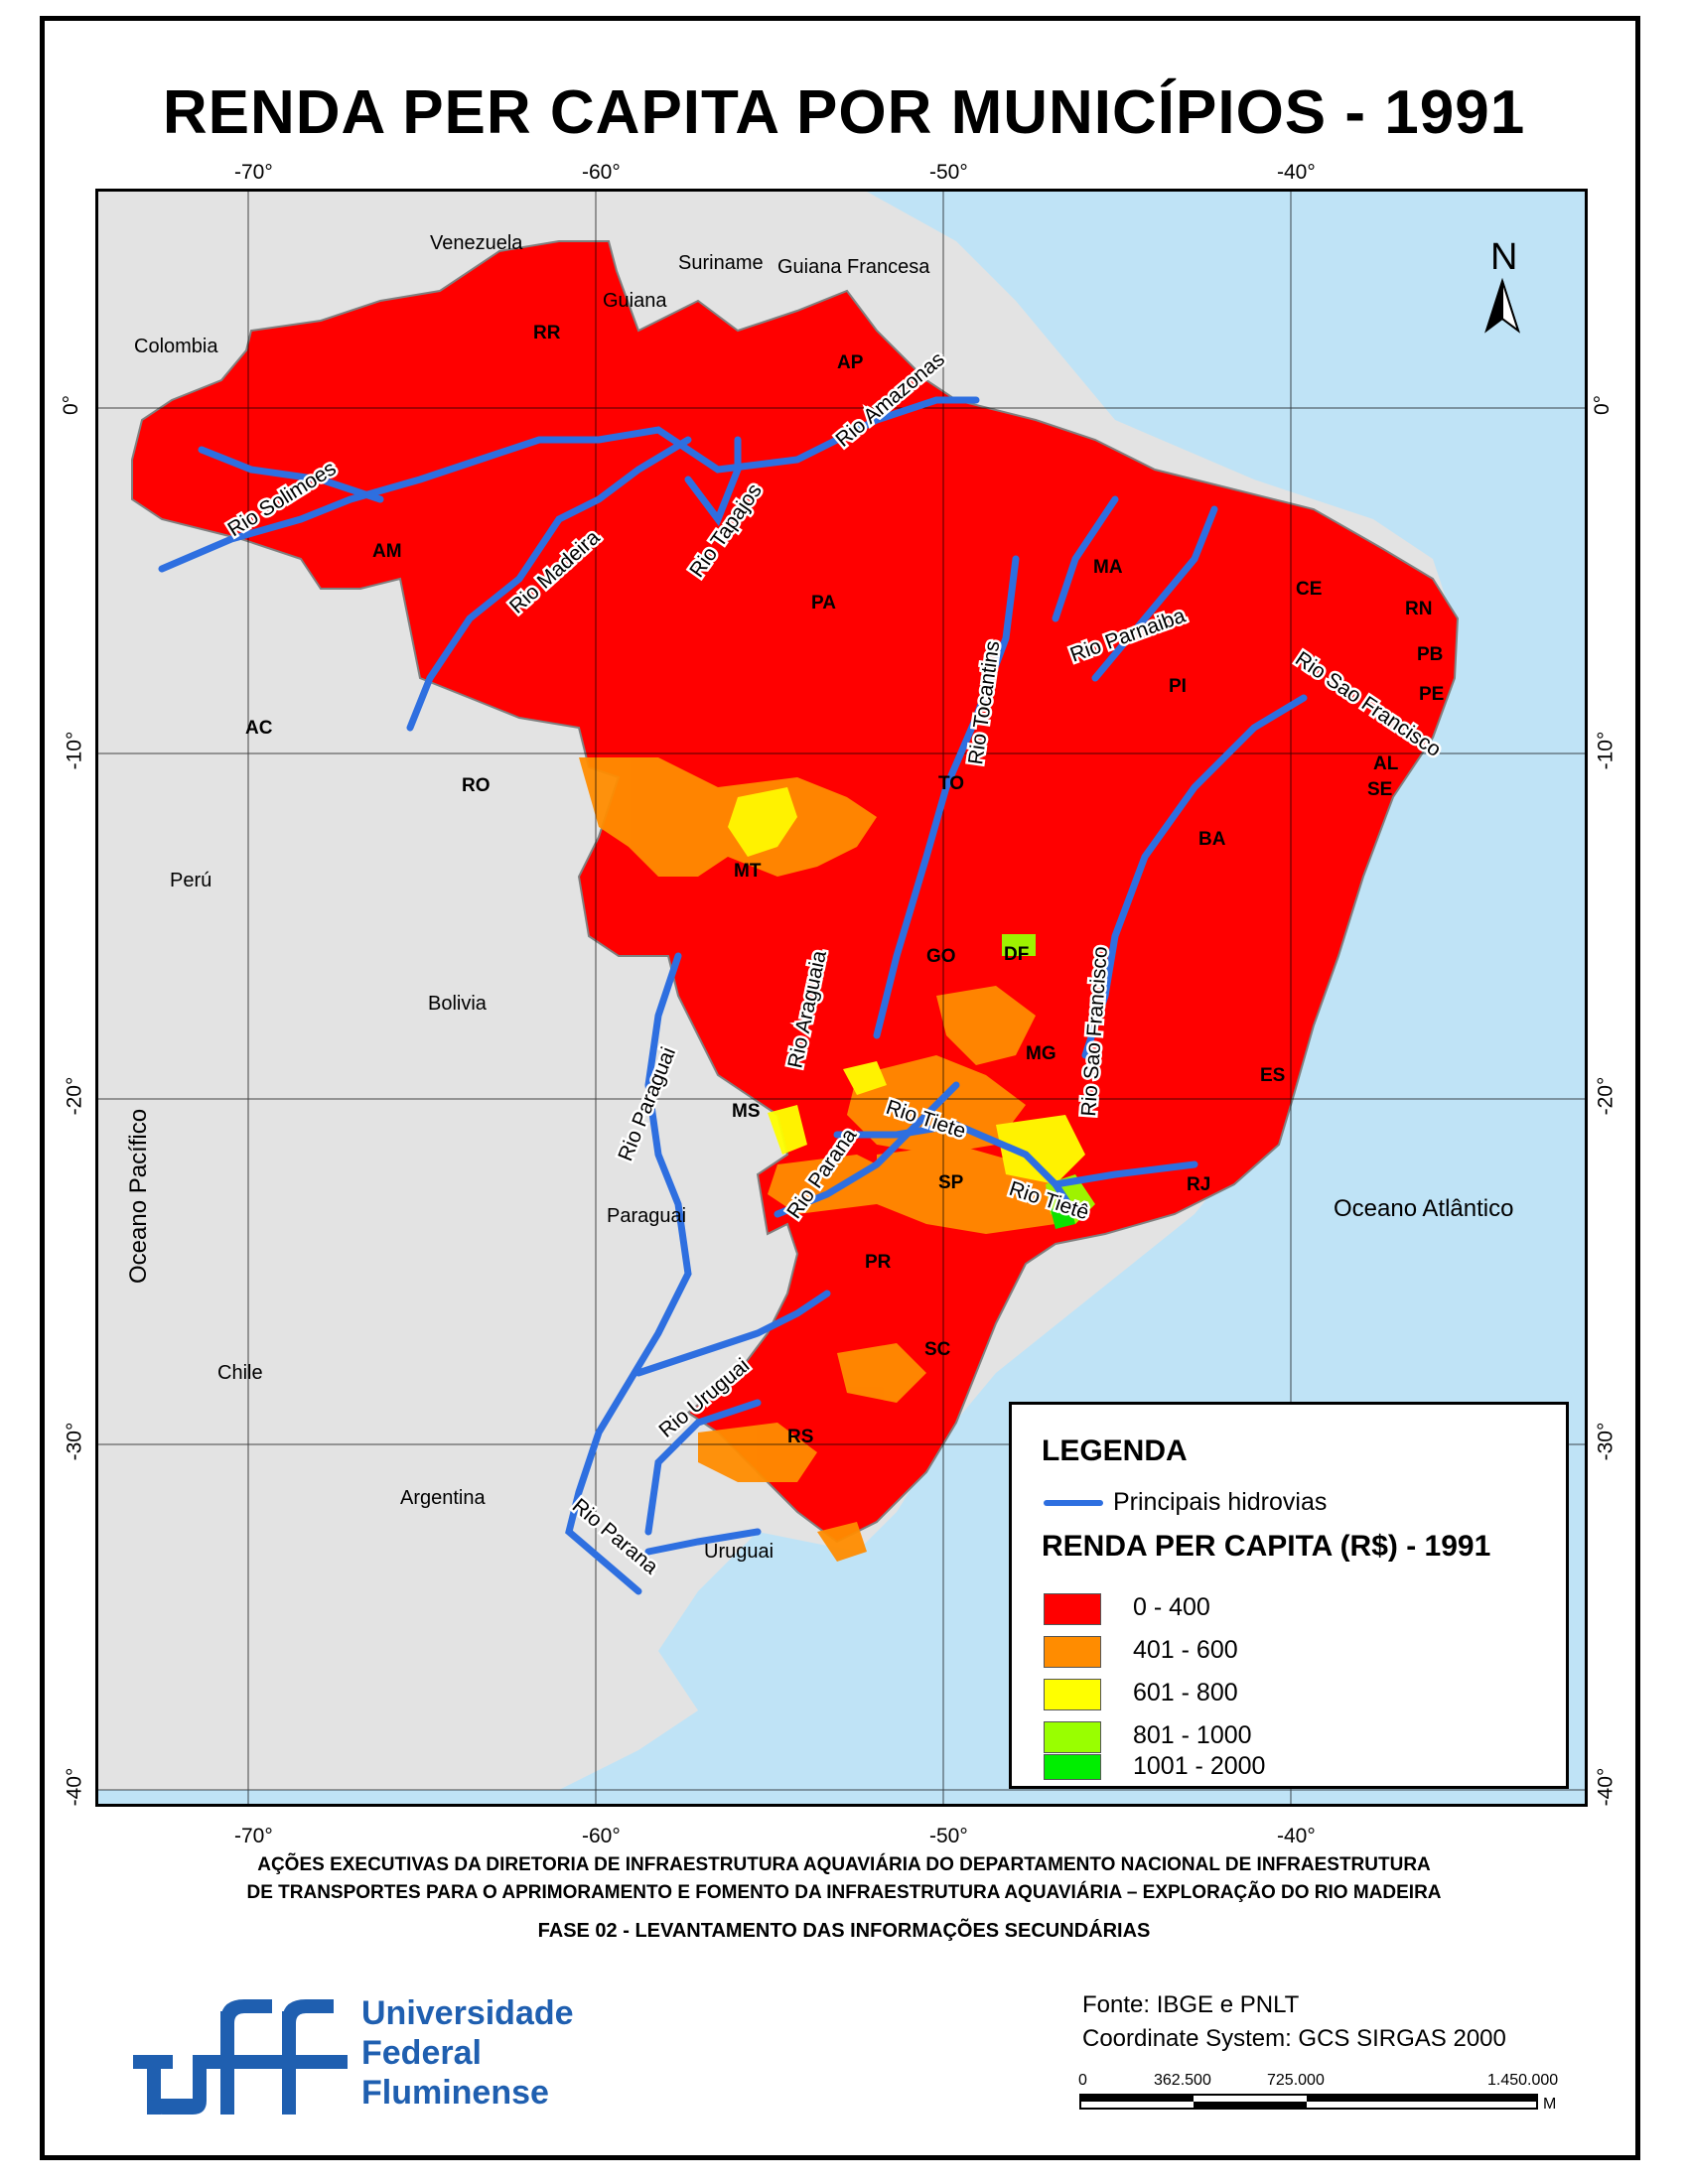 The width and height of the screenshot is (1688, 2184). Describe the element at coordinates (601, 172) in the screenshot. I see `lon-tick-top: -60°` at that location.